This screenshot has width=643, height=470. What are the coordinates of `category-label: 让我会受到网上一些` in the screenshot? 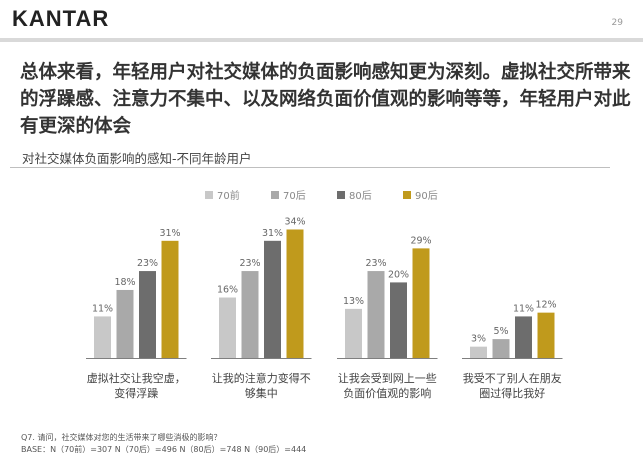 It's located at (387, 378).